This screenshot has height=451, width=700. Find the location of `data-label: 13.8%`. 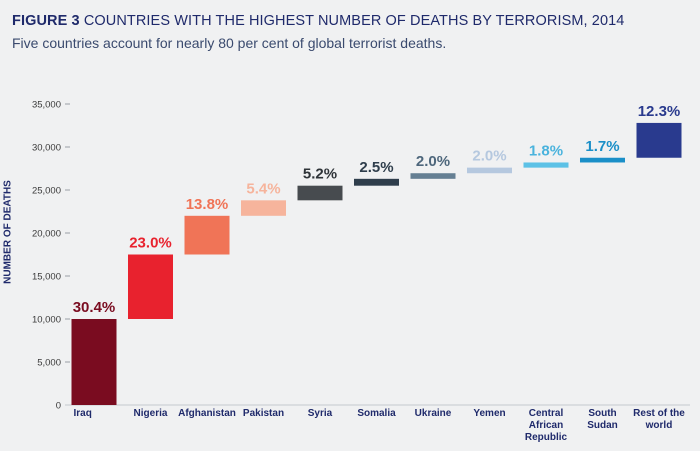

data-label: 13.8% is located at coordinates (207, 204).